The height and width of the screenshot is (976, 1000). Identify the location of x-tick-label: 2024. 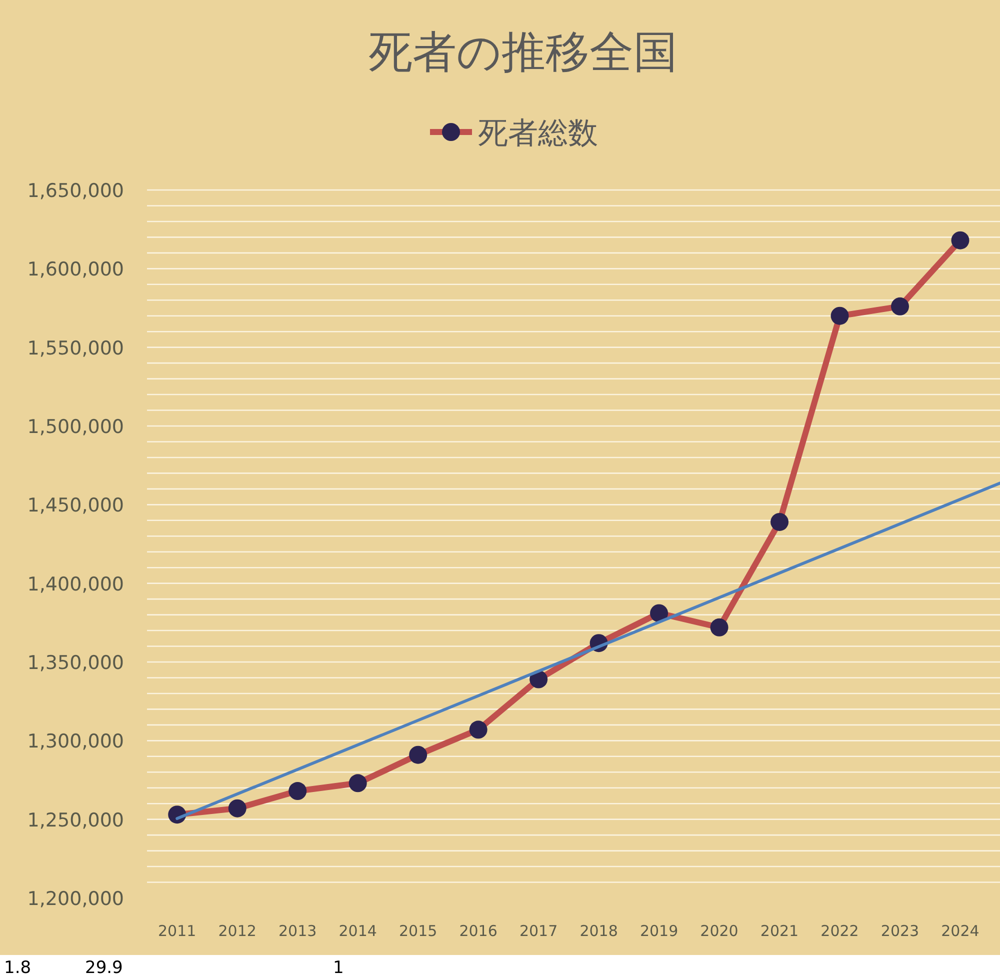
(960, 931).